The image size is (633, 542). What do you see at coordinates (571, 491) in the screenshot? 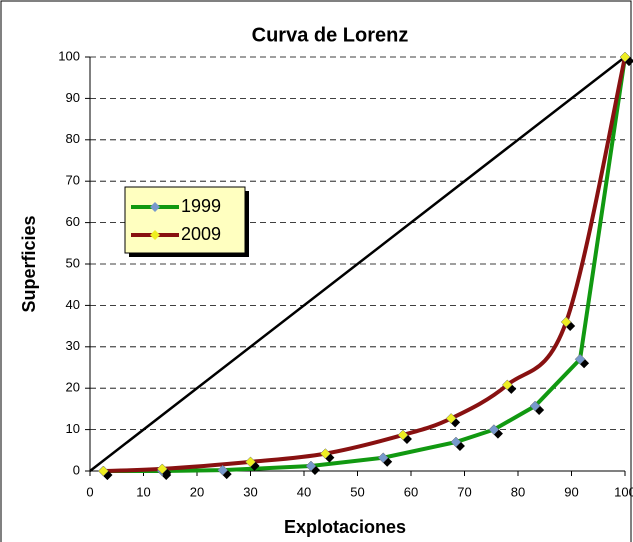
I see `x-tick-label: 90` at bounding box center [571, 491].